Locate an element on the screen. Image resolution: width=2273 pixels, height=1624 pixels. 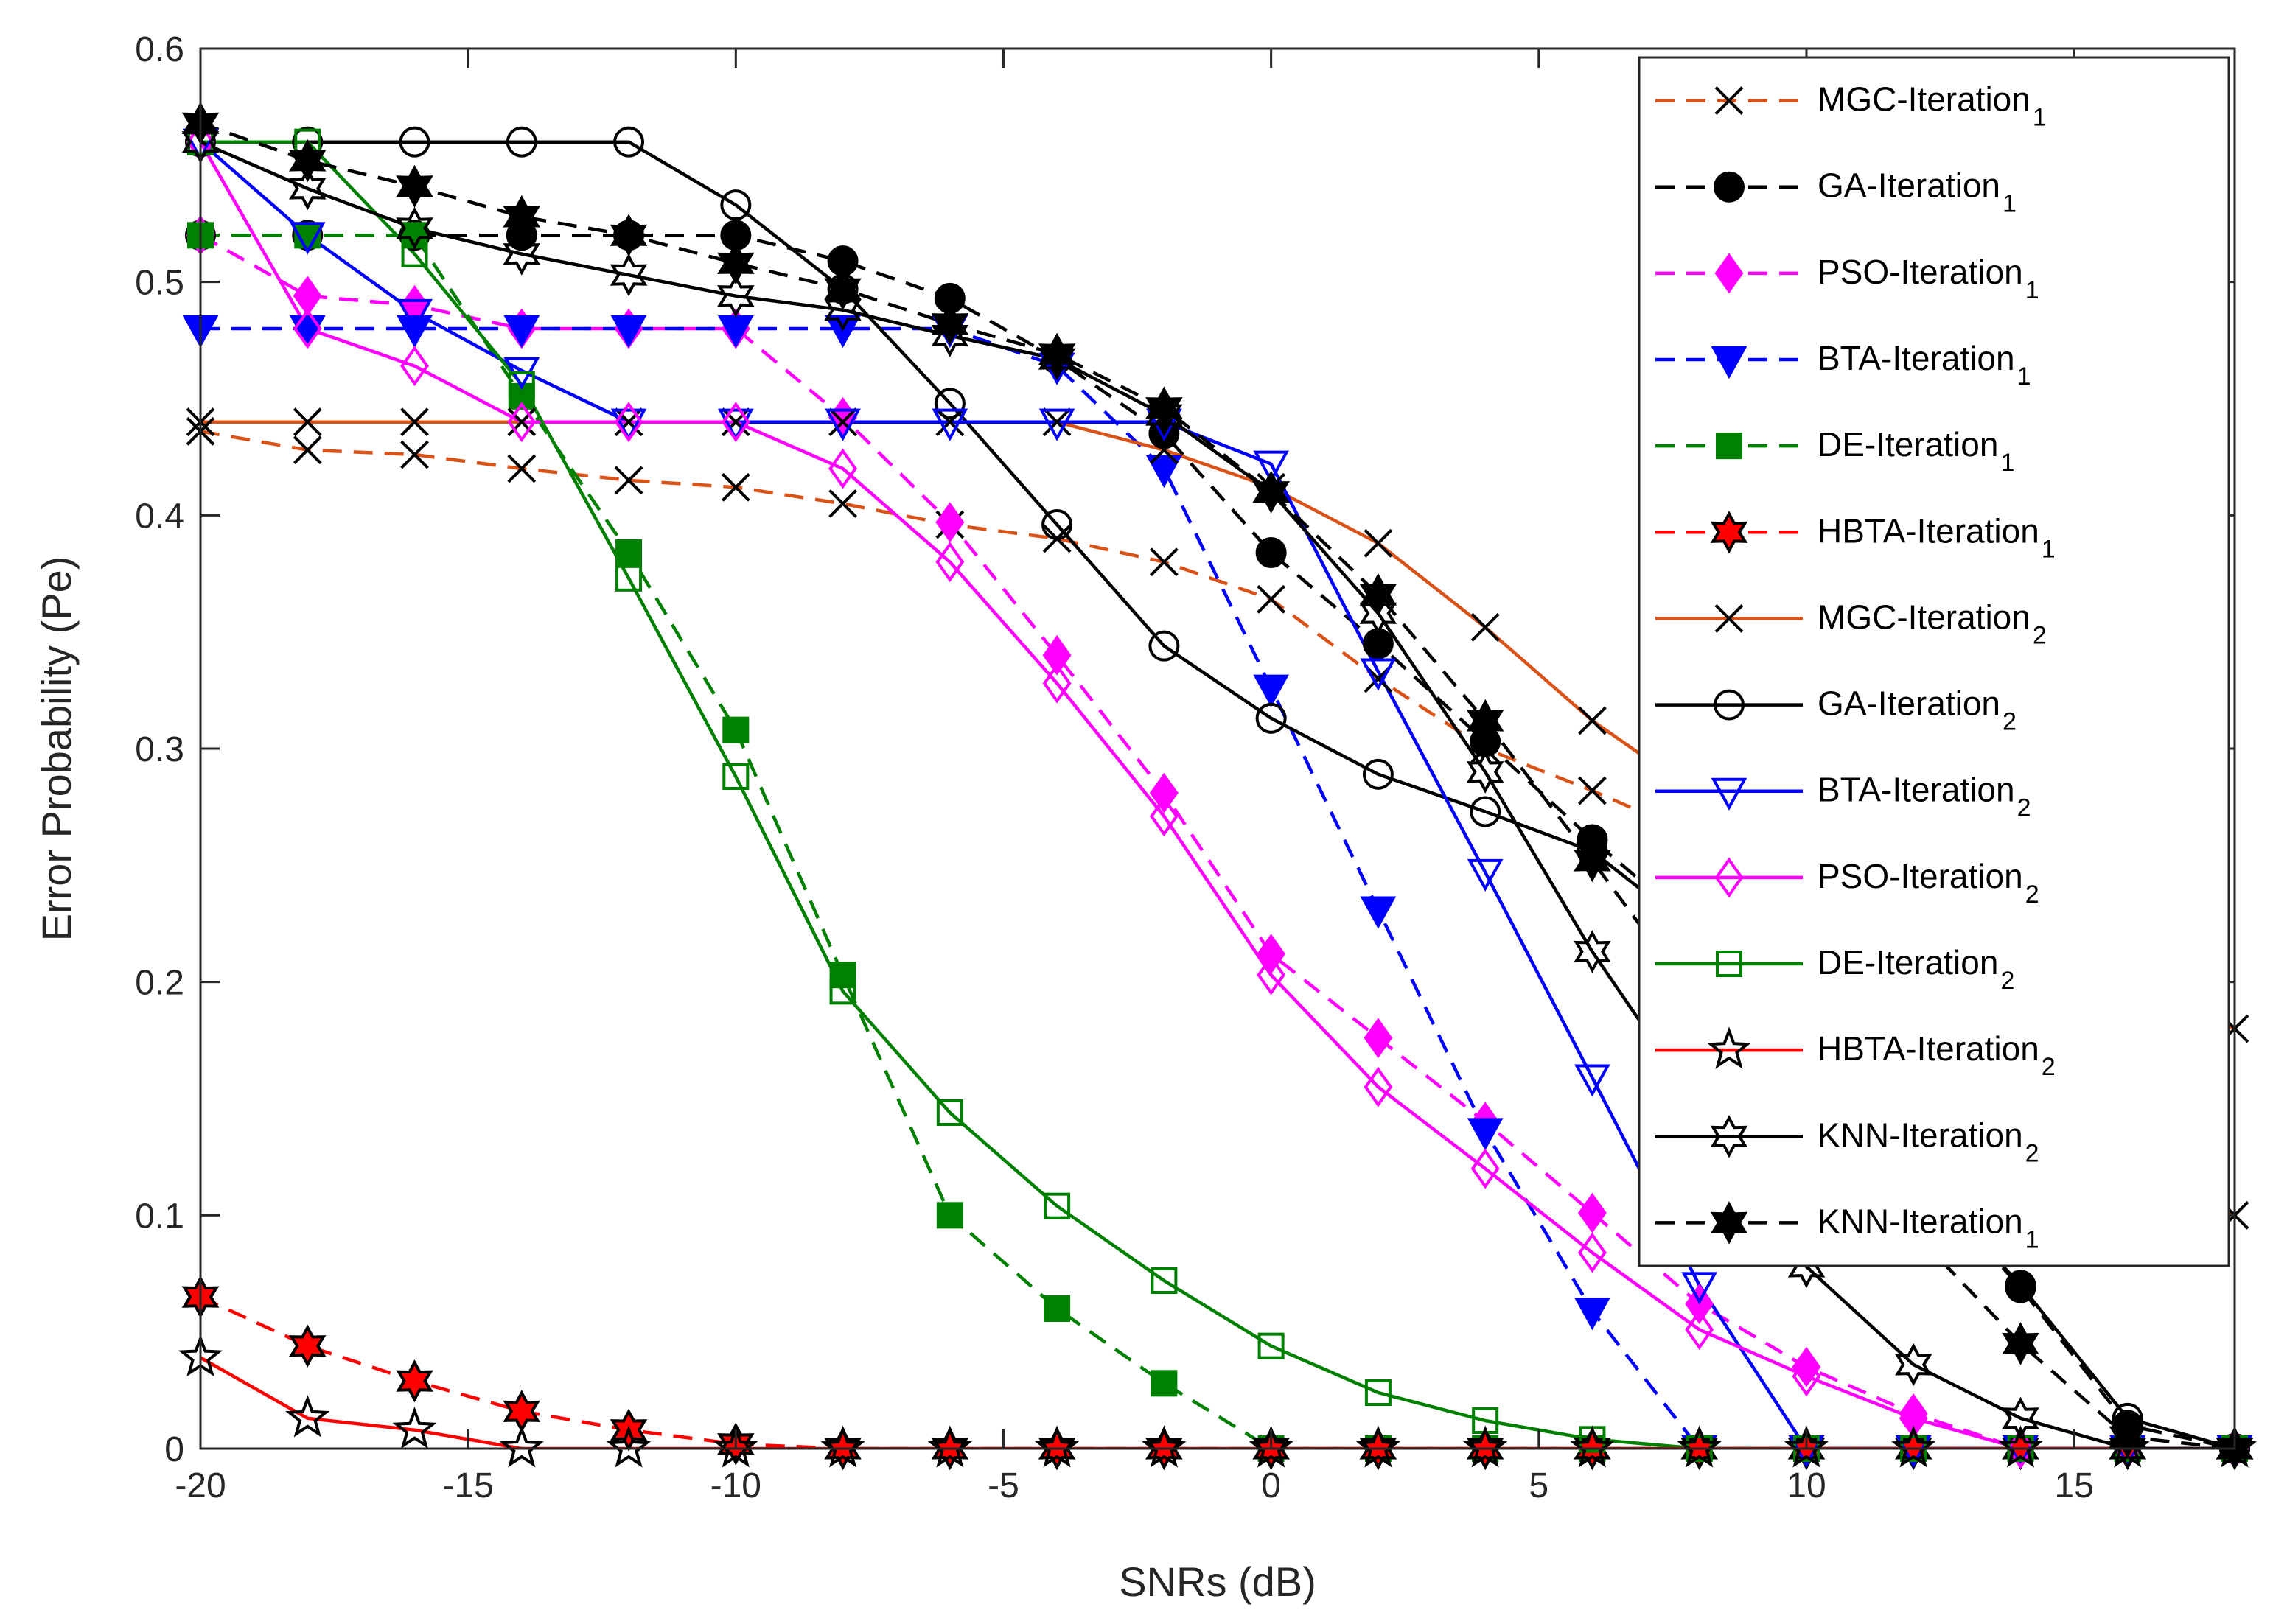
legend-label: PSO-Iteration is located at coordinates (1920, 272).